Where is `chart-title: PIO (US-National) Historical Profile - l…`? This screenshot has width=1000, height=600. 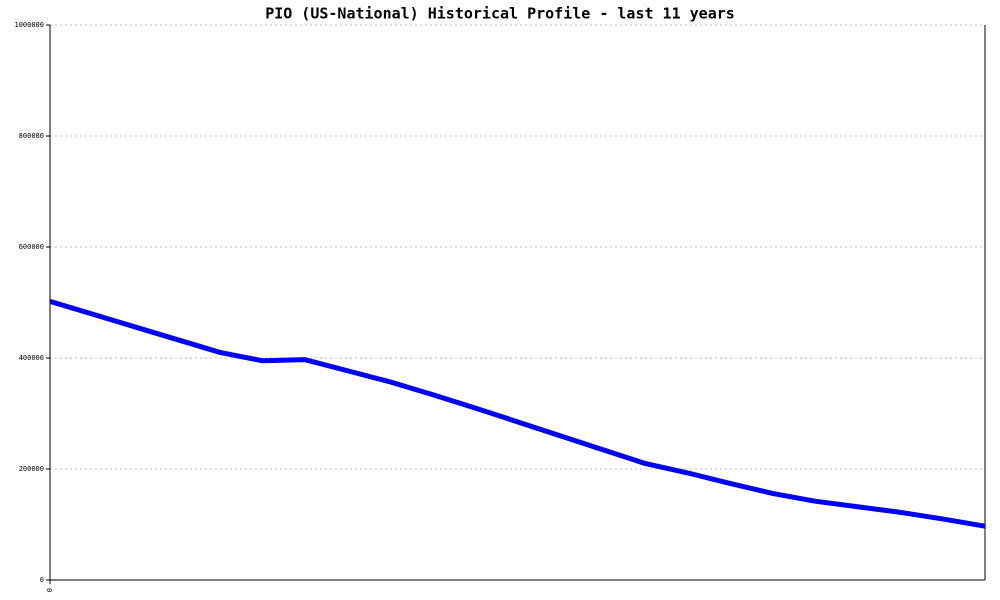
chart-title: PIO (US-National) Historical Profile - l… is located at coordinates (500, 14).